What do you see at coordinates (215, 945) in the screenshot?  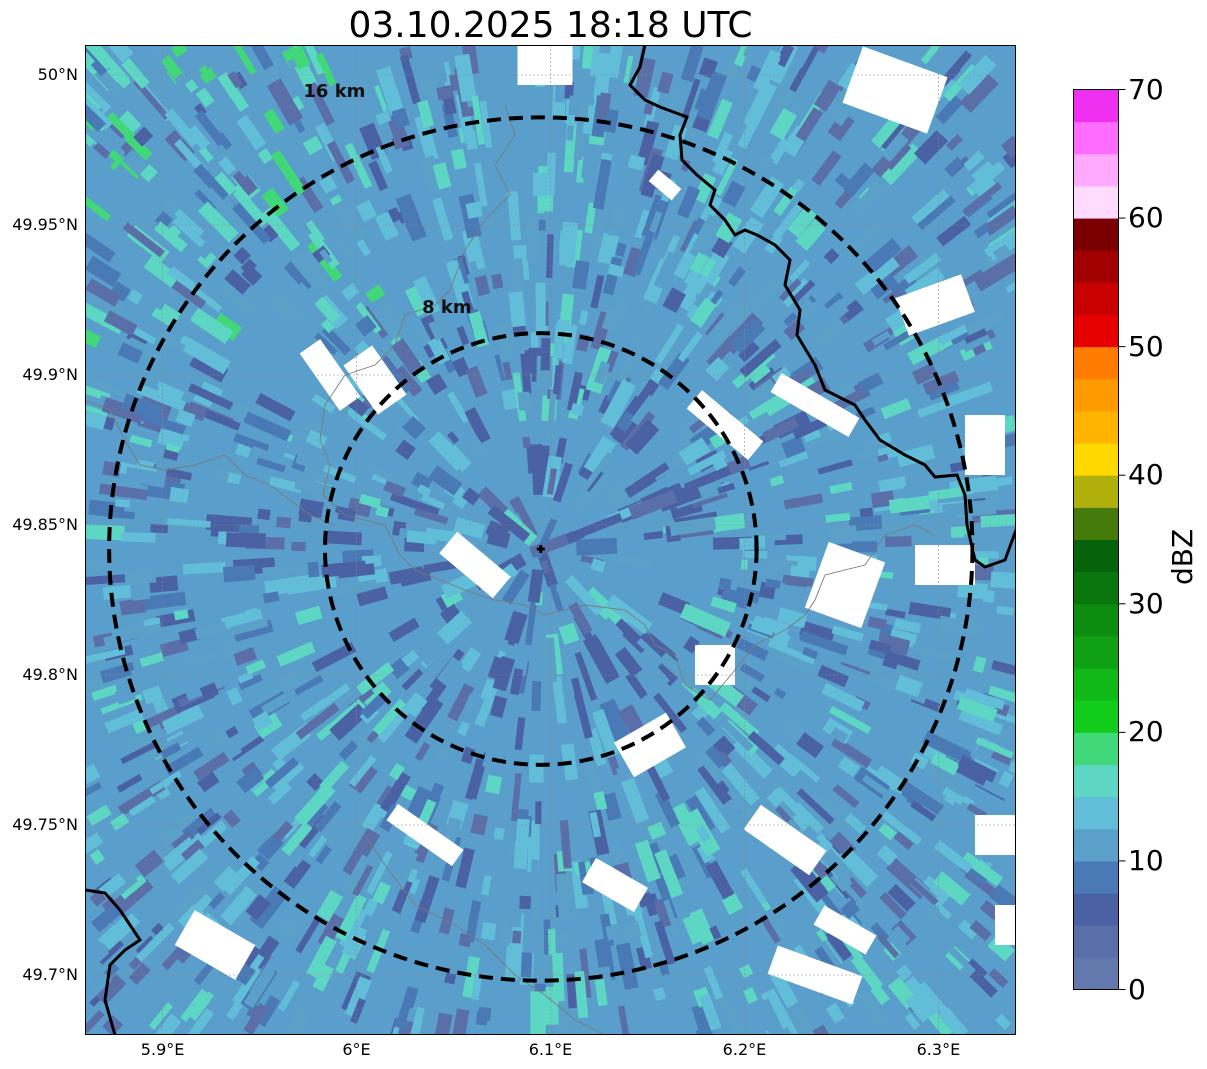 I see `no-data-area` at bounding box center [215, 945].